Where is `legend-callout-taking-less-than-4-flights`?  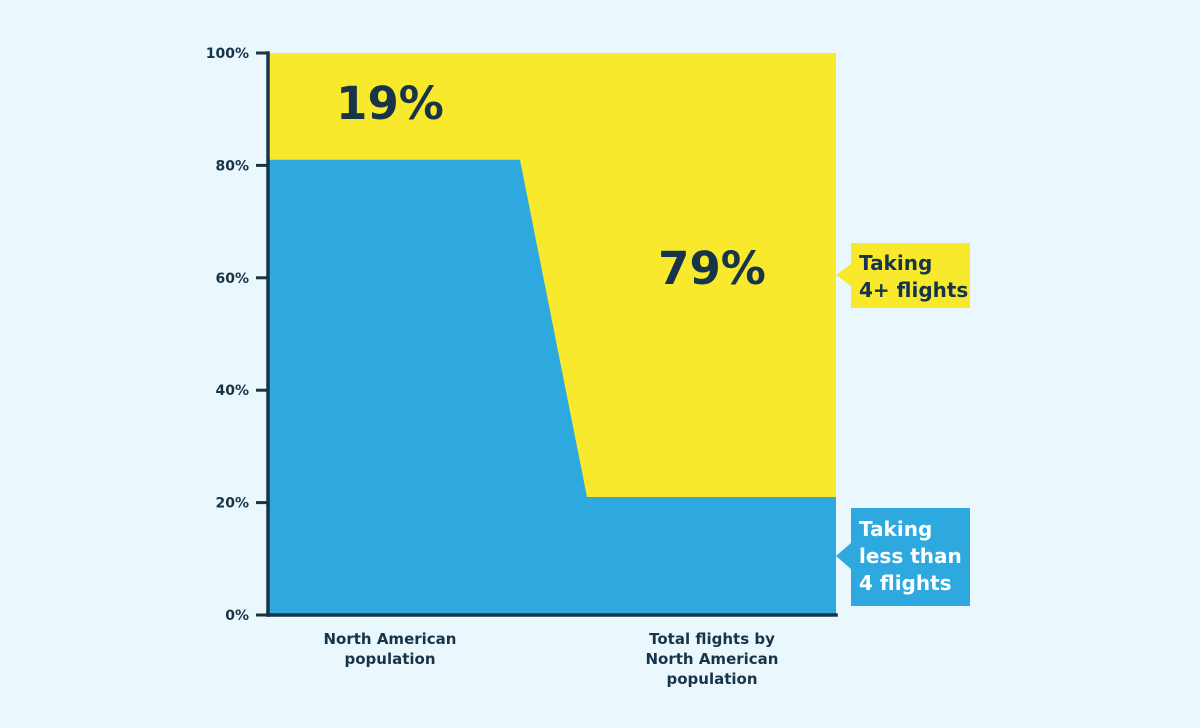
legend-callout-taking-less-than-4-flights is located at coordinates (903, 557).